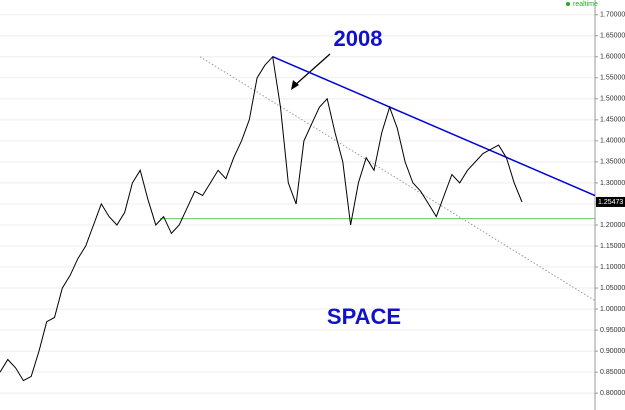 The width and height of the screenshot is (625, 410). What do you see at coordinates (612, 351) in the screenshot?
I see `y-tick-label: 0.90000` at bounding box center [612, 351].